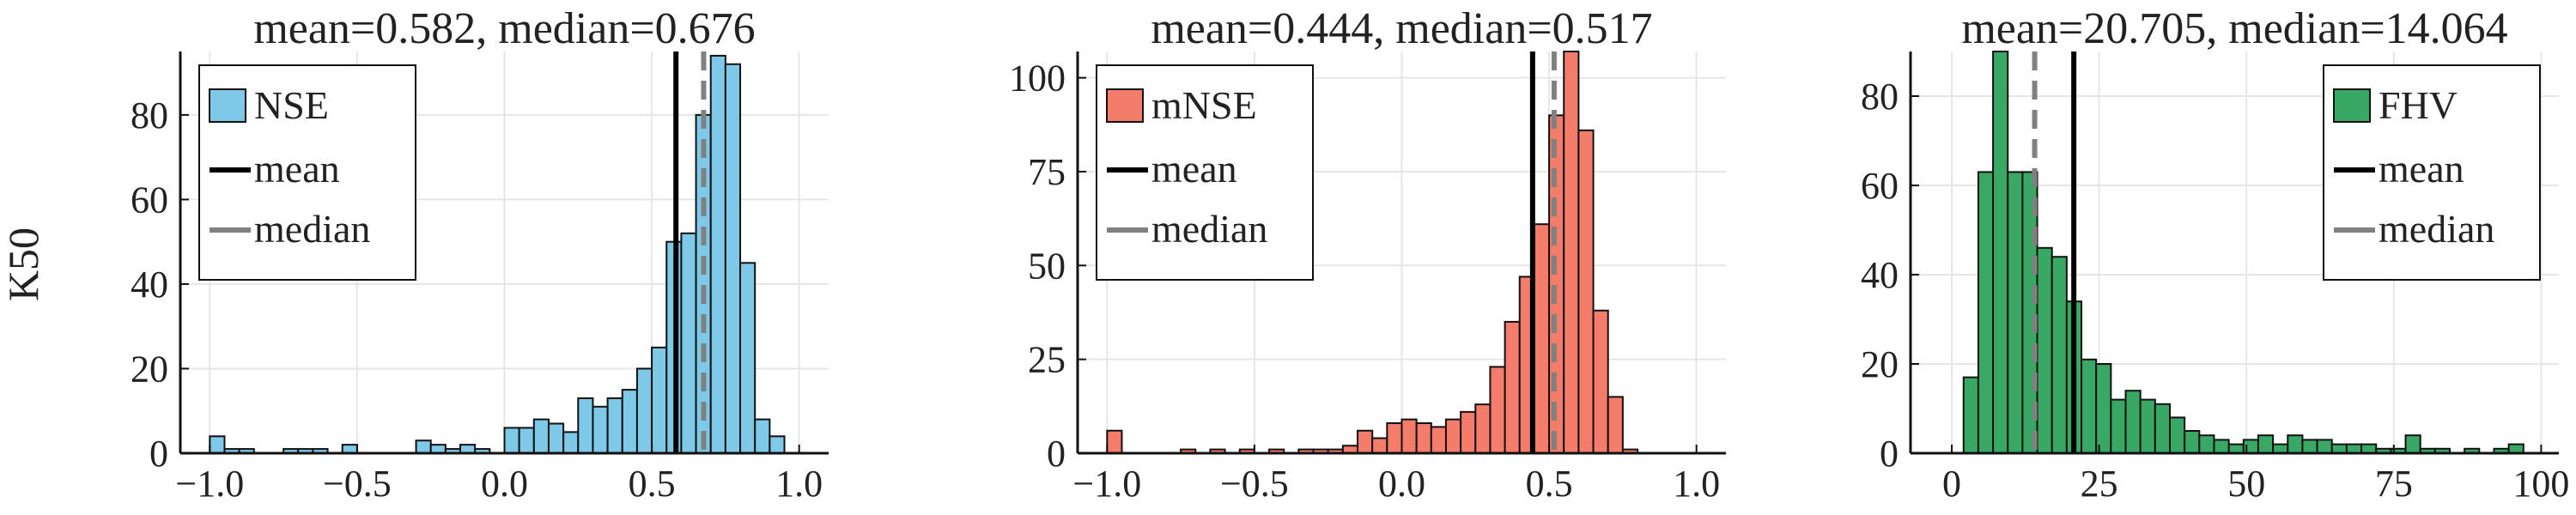  Describe the element at coordinates (2394, 484) in the screenshot. I see `x-tick-label: 75` at that location.